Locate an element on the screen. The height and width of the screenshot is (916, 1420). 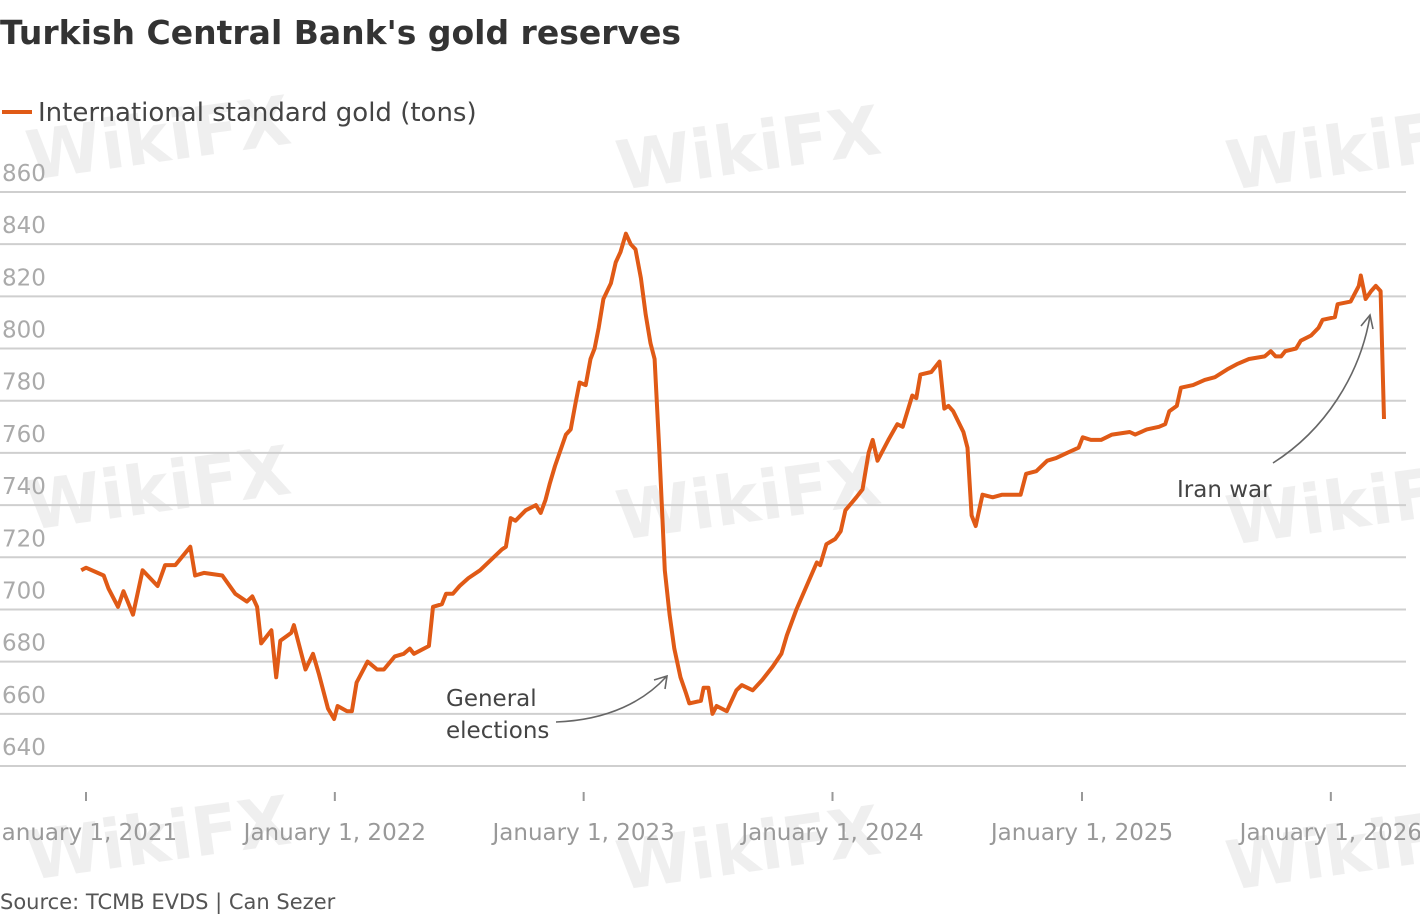
x-tick-label: January 1, 2026 is located at coordinates (1329, 833).